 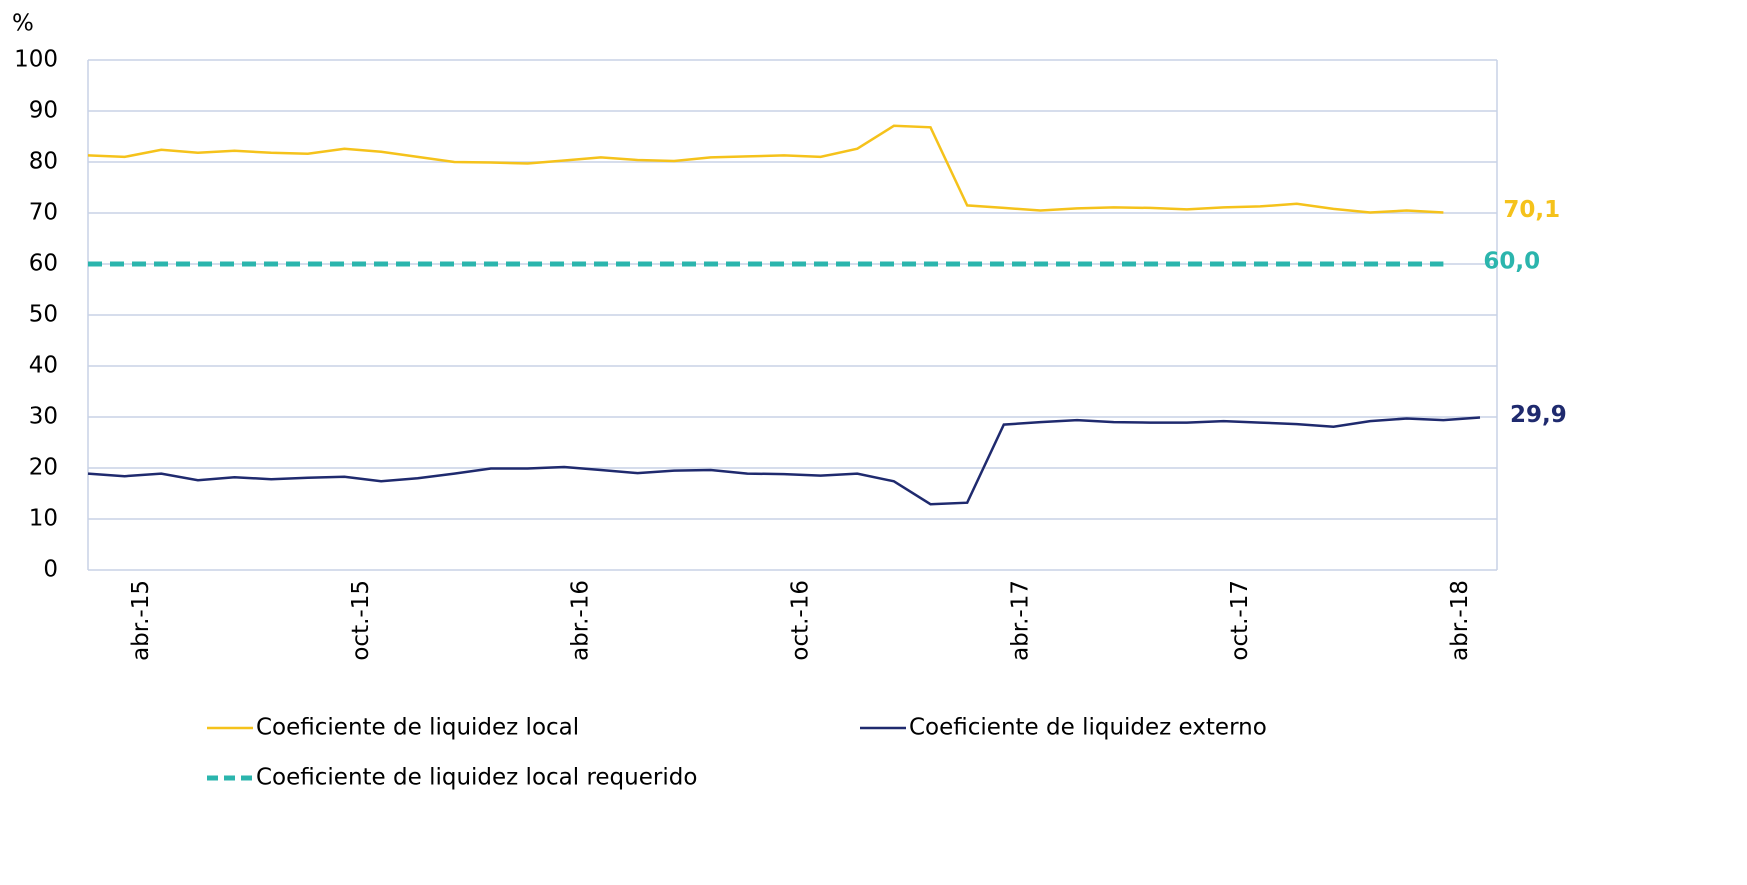 What do you see at coordinates (361, 620) in the screenshot?
I see `x-tick-label: oct.-15` at bounding box center [361, 620].